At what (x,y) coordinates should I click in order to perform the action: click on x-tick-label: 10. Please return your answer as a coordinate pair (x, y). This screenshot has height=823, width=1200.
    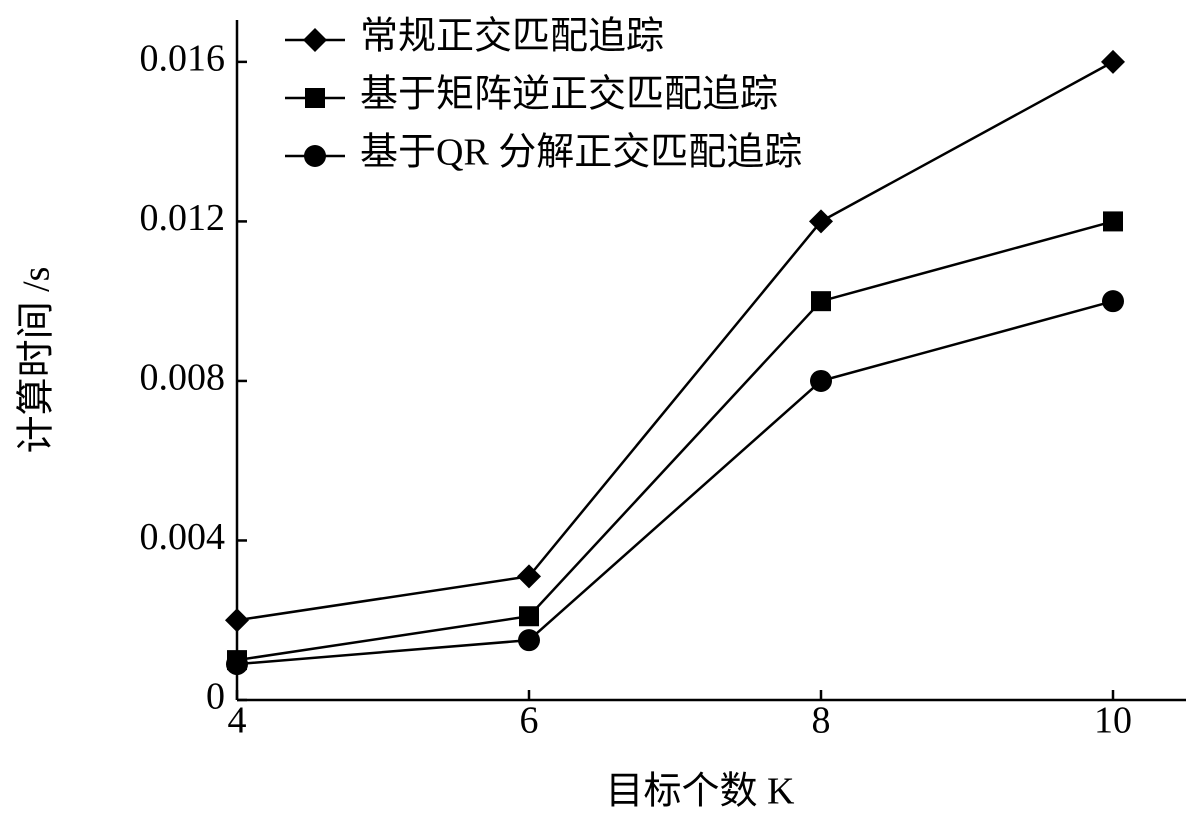
    Looking at the image, I should click on (1113, 721).